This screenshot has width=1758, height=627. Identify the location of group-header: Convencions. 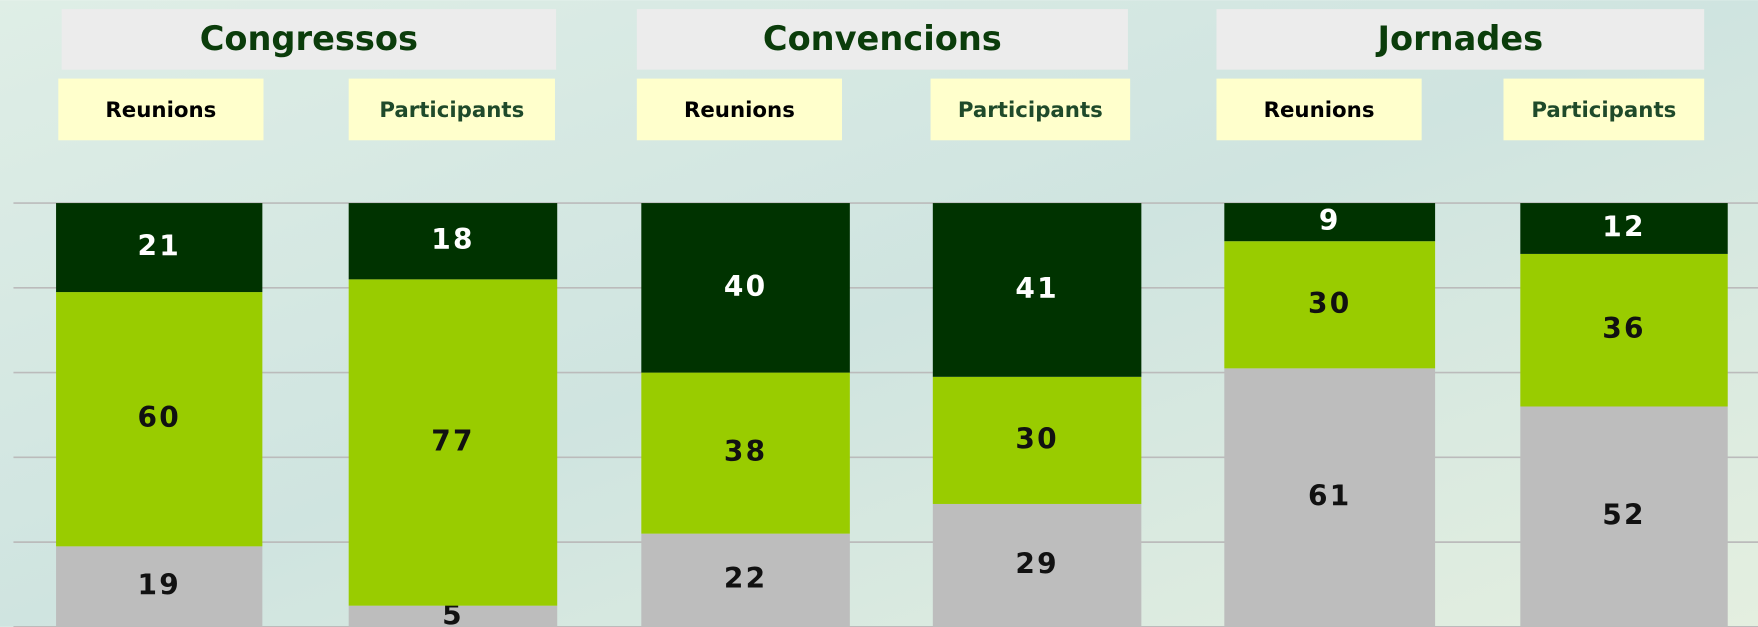
(882, 38).